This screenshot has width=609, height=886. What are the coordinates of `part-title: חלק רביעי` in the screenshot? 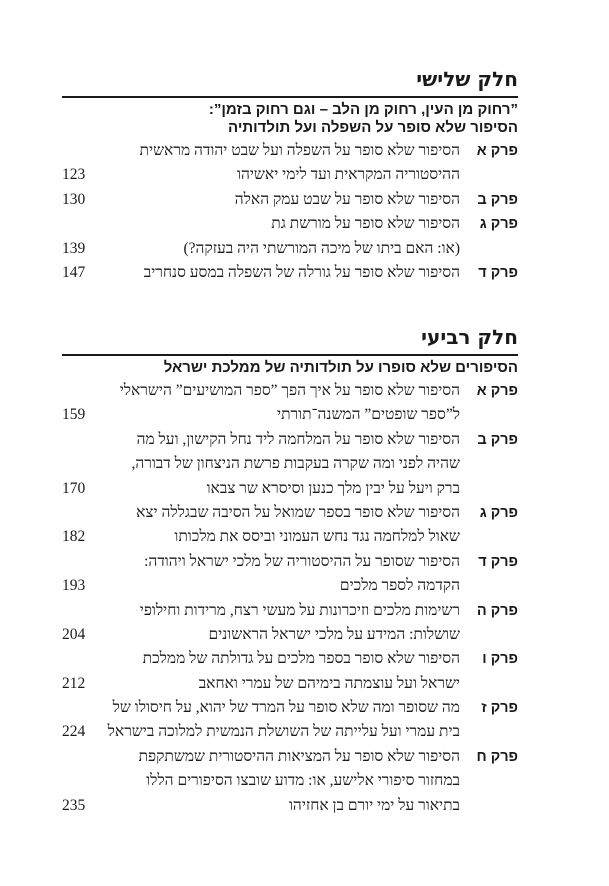 It's located at (469, 337).